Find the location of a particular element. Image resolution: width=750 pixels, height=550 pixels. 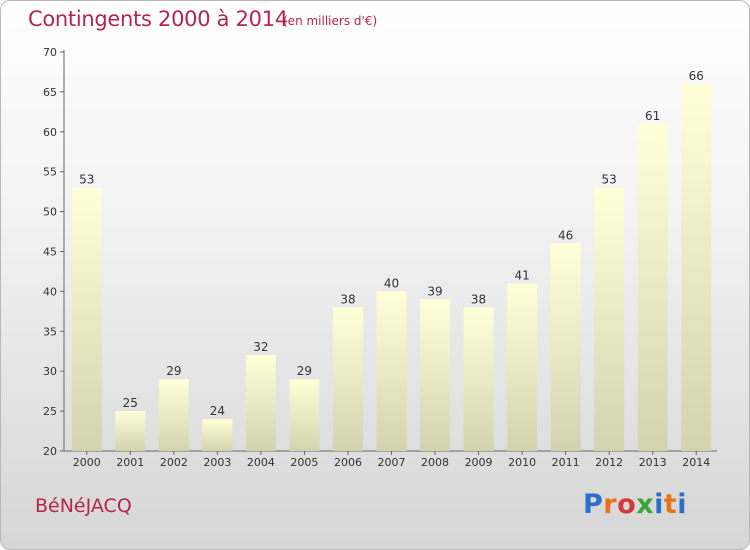

bar-2010 is located at coordinates (522, 367).